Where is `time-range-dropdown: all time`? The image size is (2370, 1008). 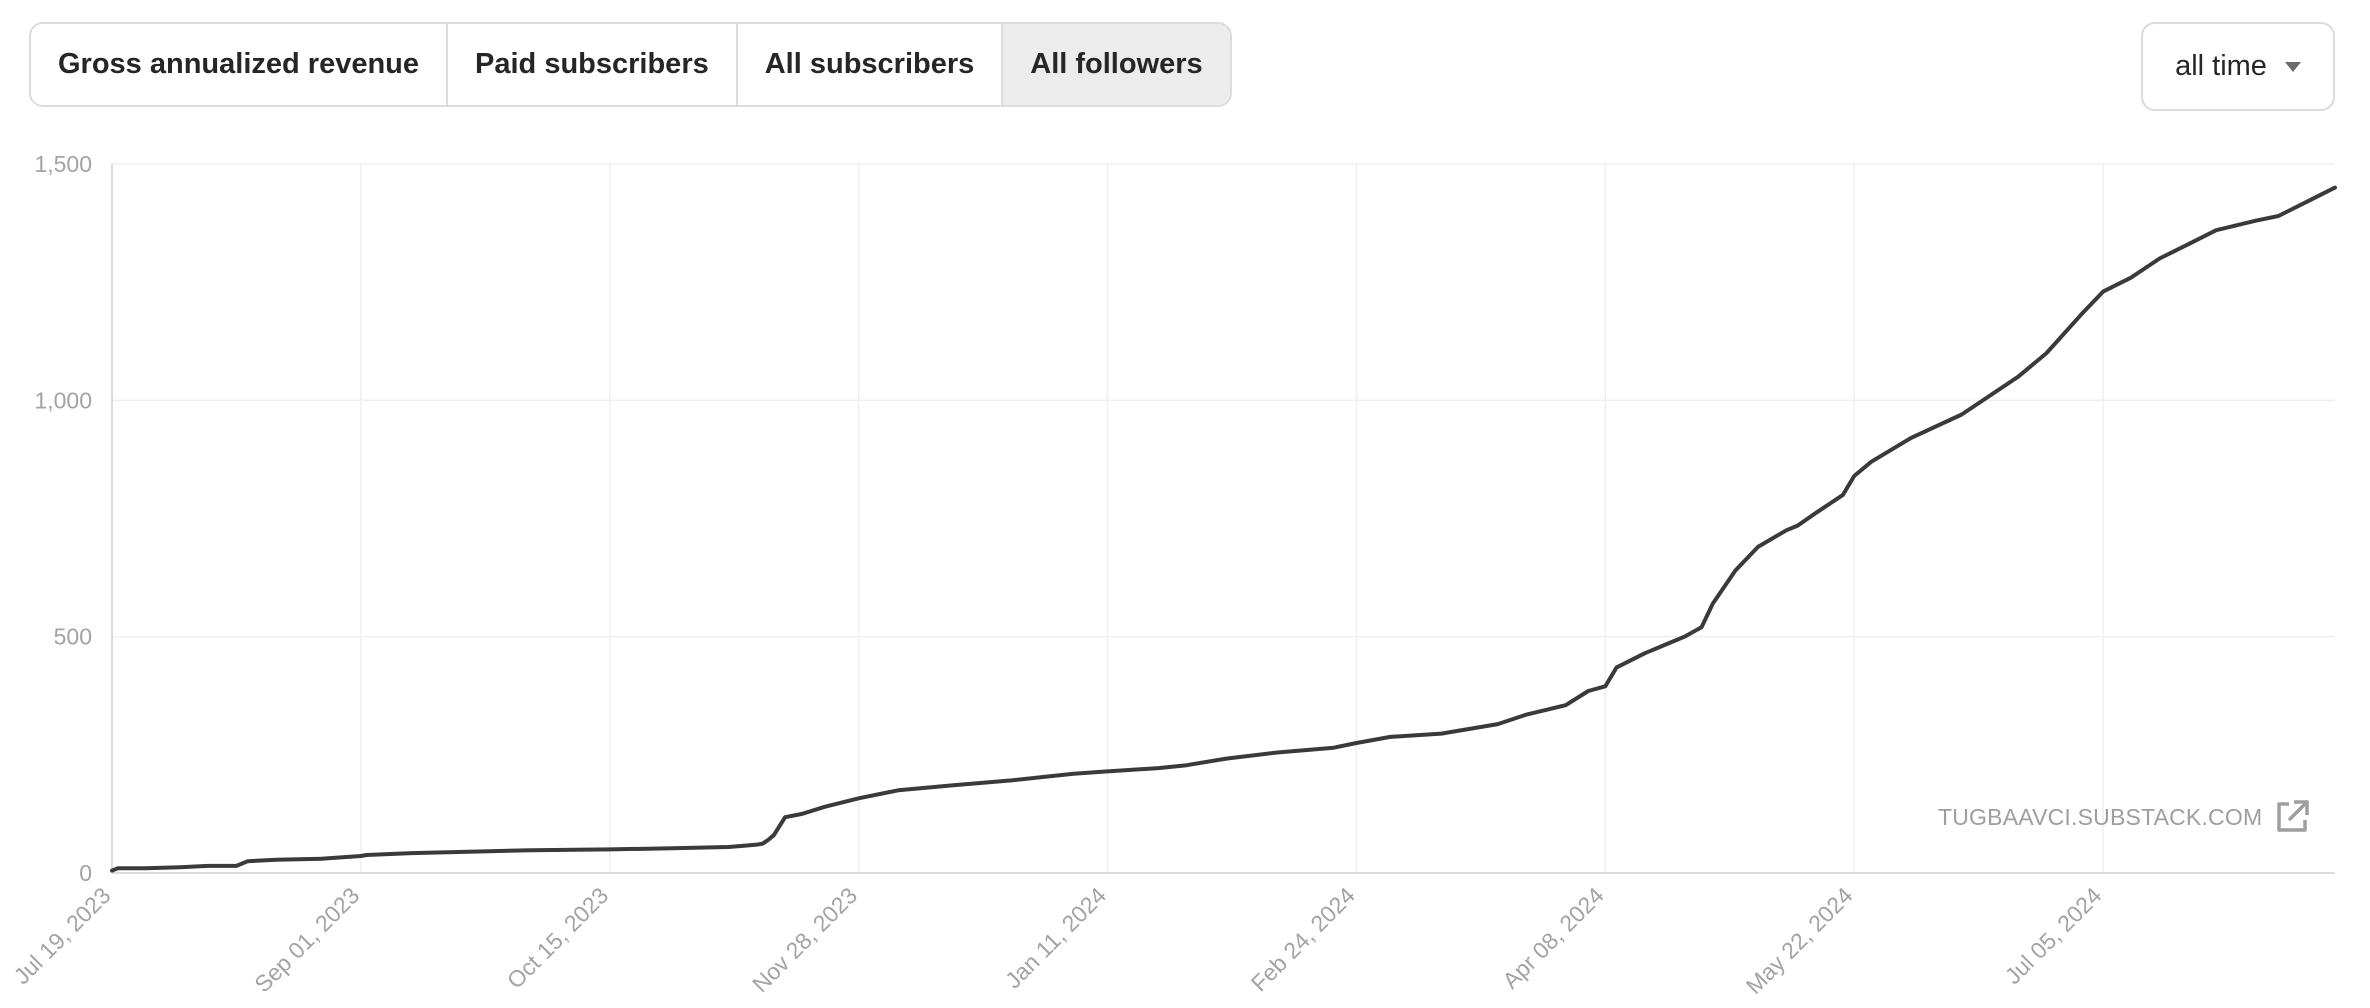
time-range-dropdown: all time is located at coordinates (2238, 66).